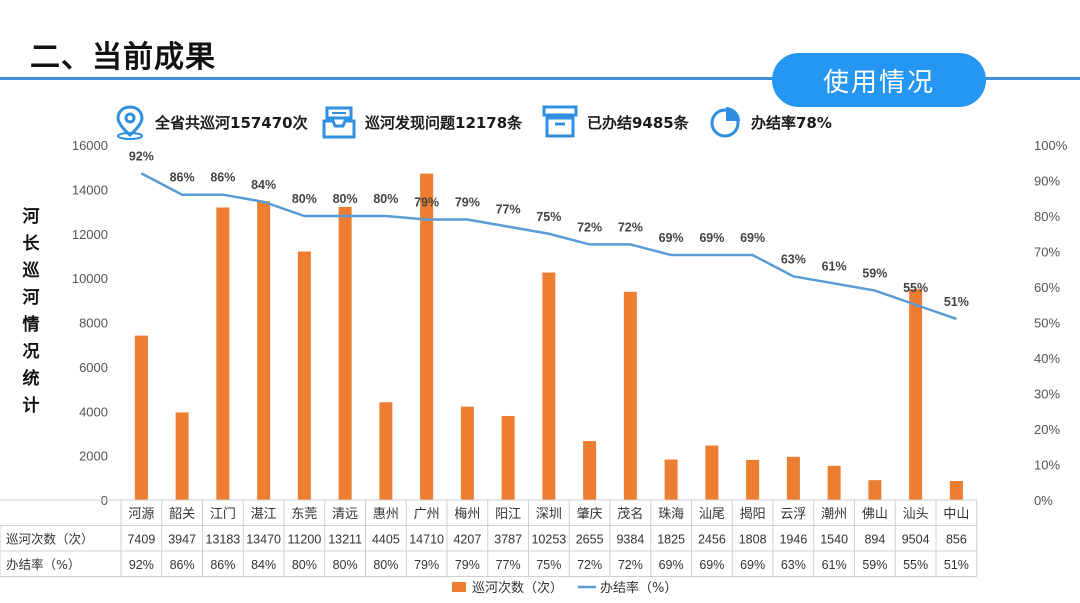  Describe the element at coordinates (671, 539) in the screenshot. I see `table-cell: 1825` at that location.